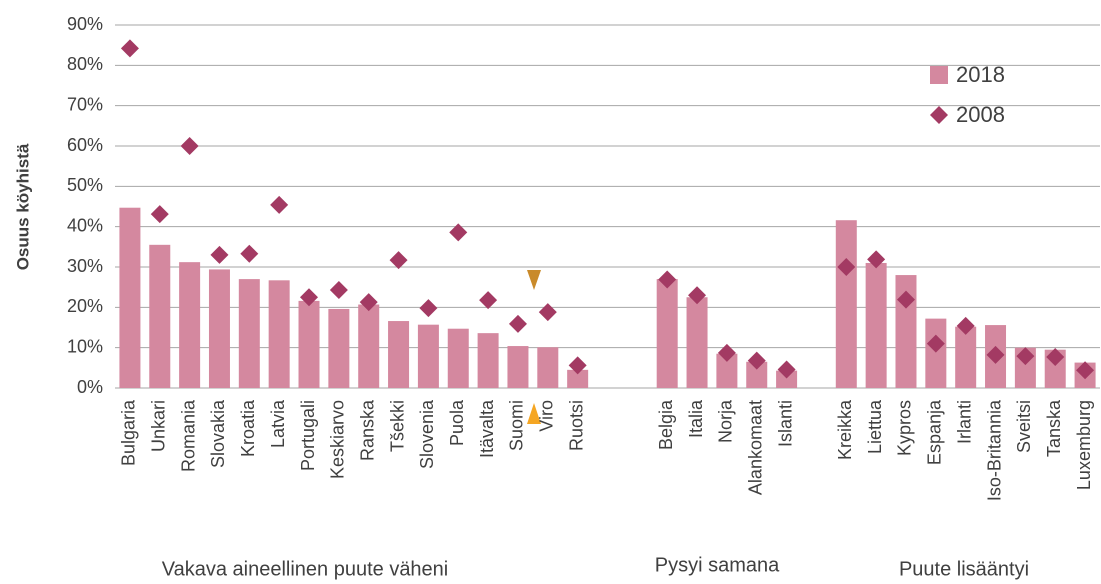 The image size is (1101, 584). I want to click on group-label: Puute lisääntyi, so click(964, 569).